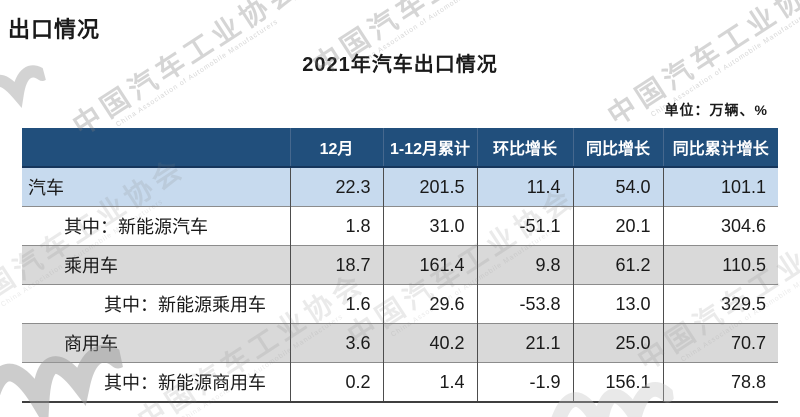 The image size is (800, 417). What do you see at coordinates (156, 187) in the screenshot?
I see `row-label: 汽车` at bounding box center [156, 187].